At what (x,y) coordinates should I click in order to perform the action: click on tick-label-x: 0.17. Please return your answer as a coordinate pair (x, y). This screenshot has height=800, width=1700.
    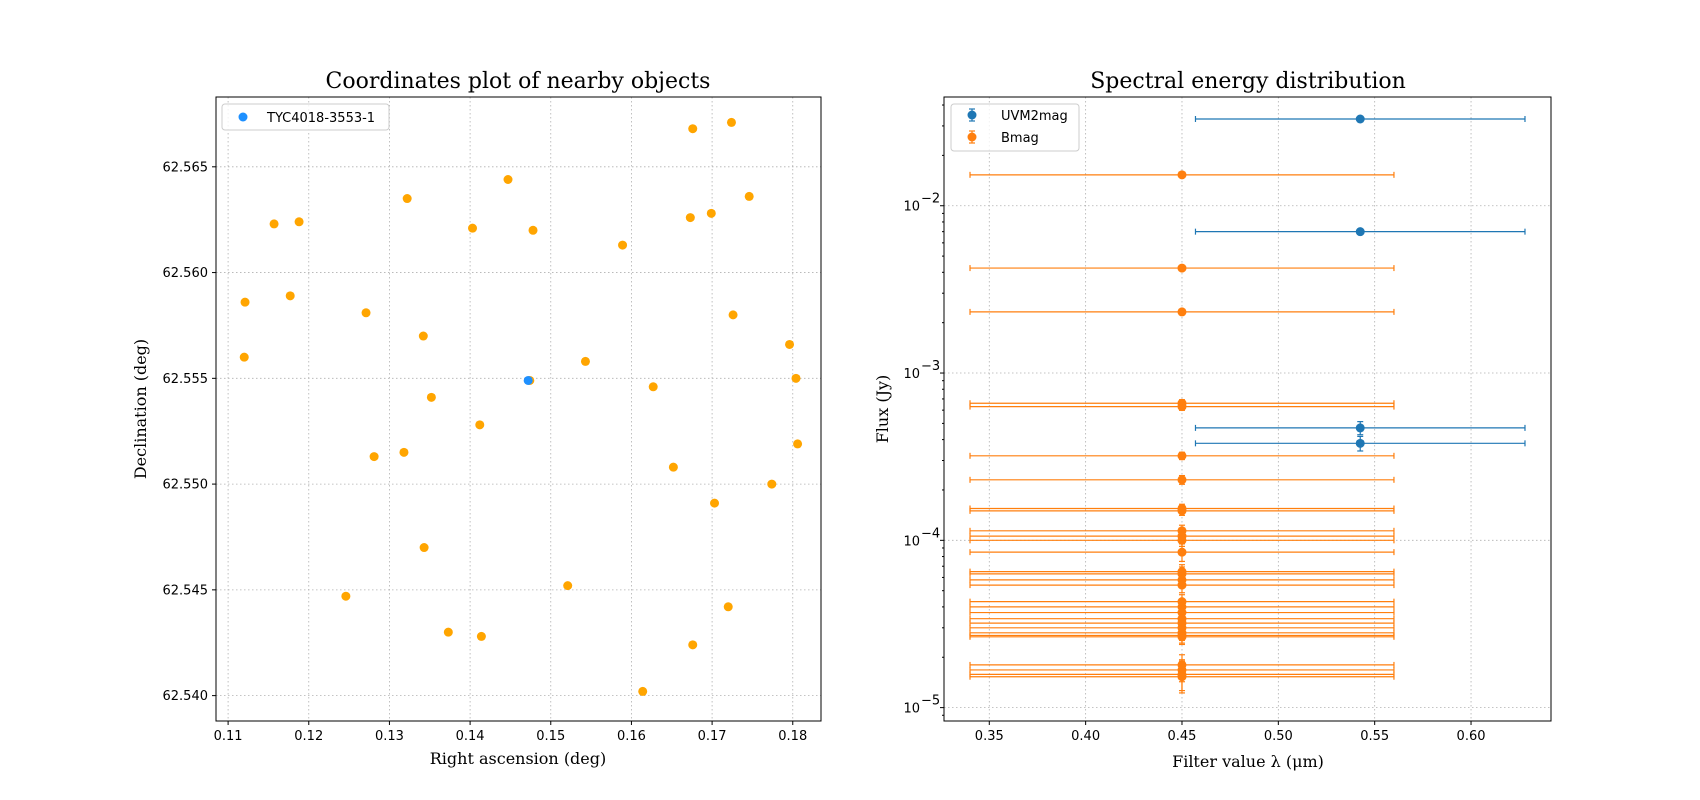
    Looking at the image, I should click on (712, 736).